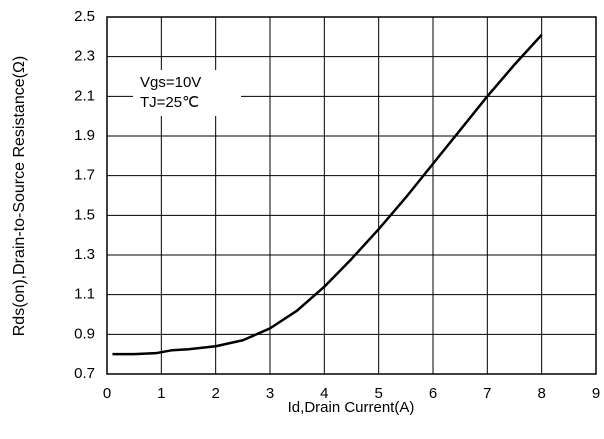  Describe the element at coordinates (107, 393) in the screenshot. I see `x-tick-label: 0` at that location.